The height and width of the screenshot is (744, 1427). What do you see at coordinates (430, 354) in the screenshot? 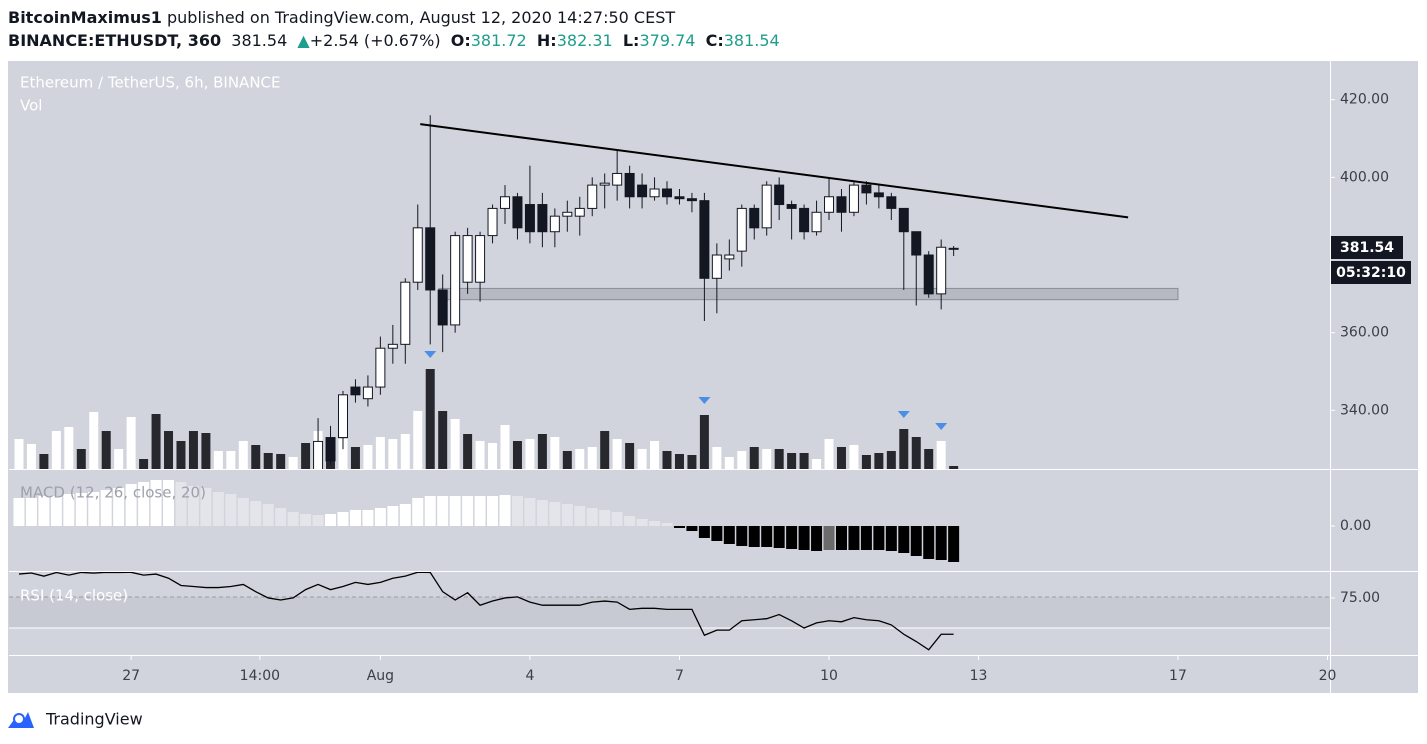
I see `signal-marker` at bounding box center [430, 354].